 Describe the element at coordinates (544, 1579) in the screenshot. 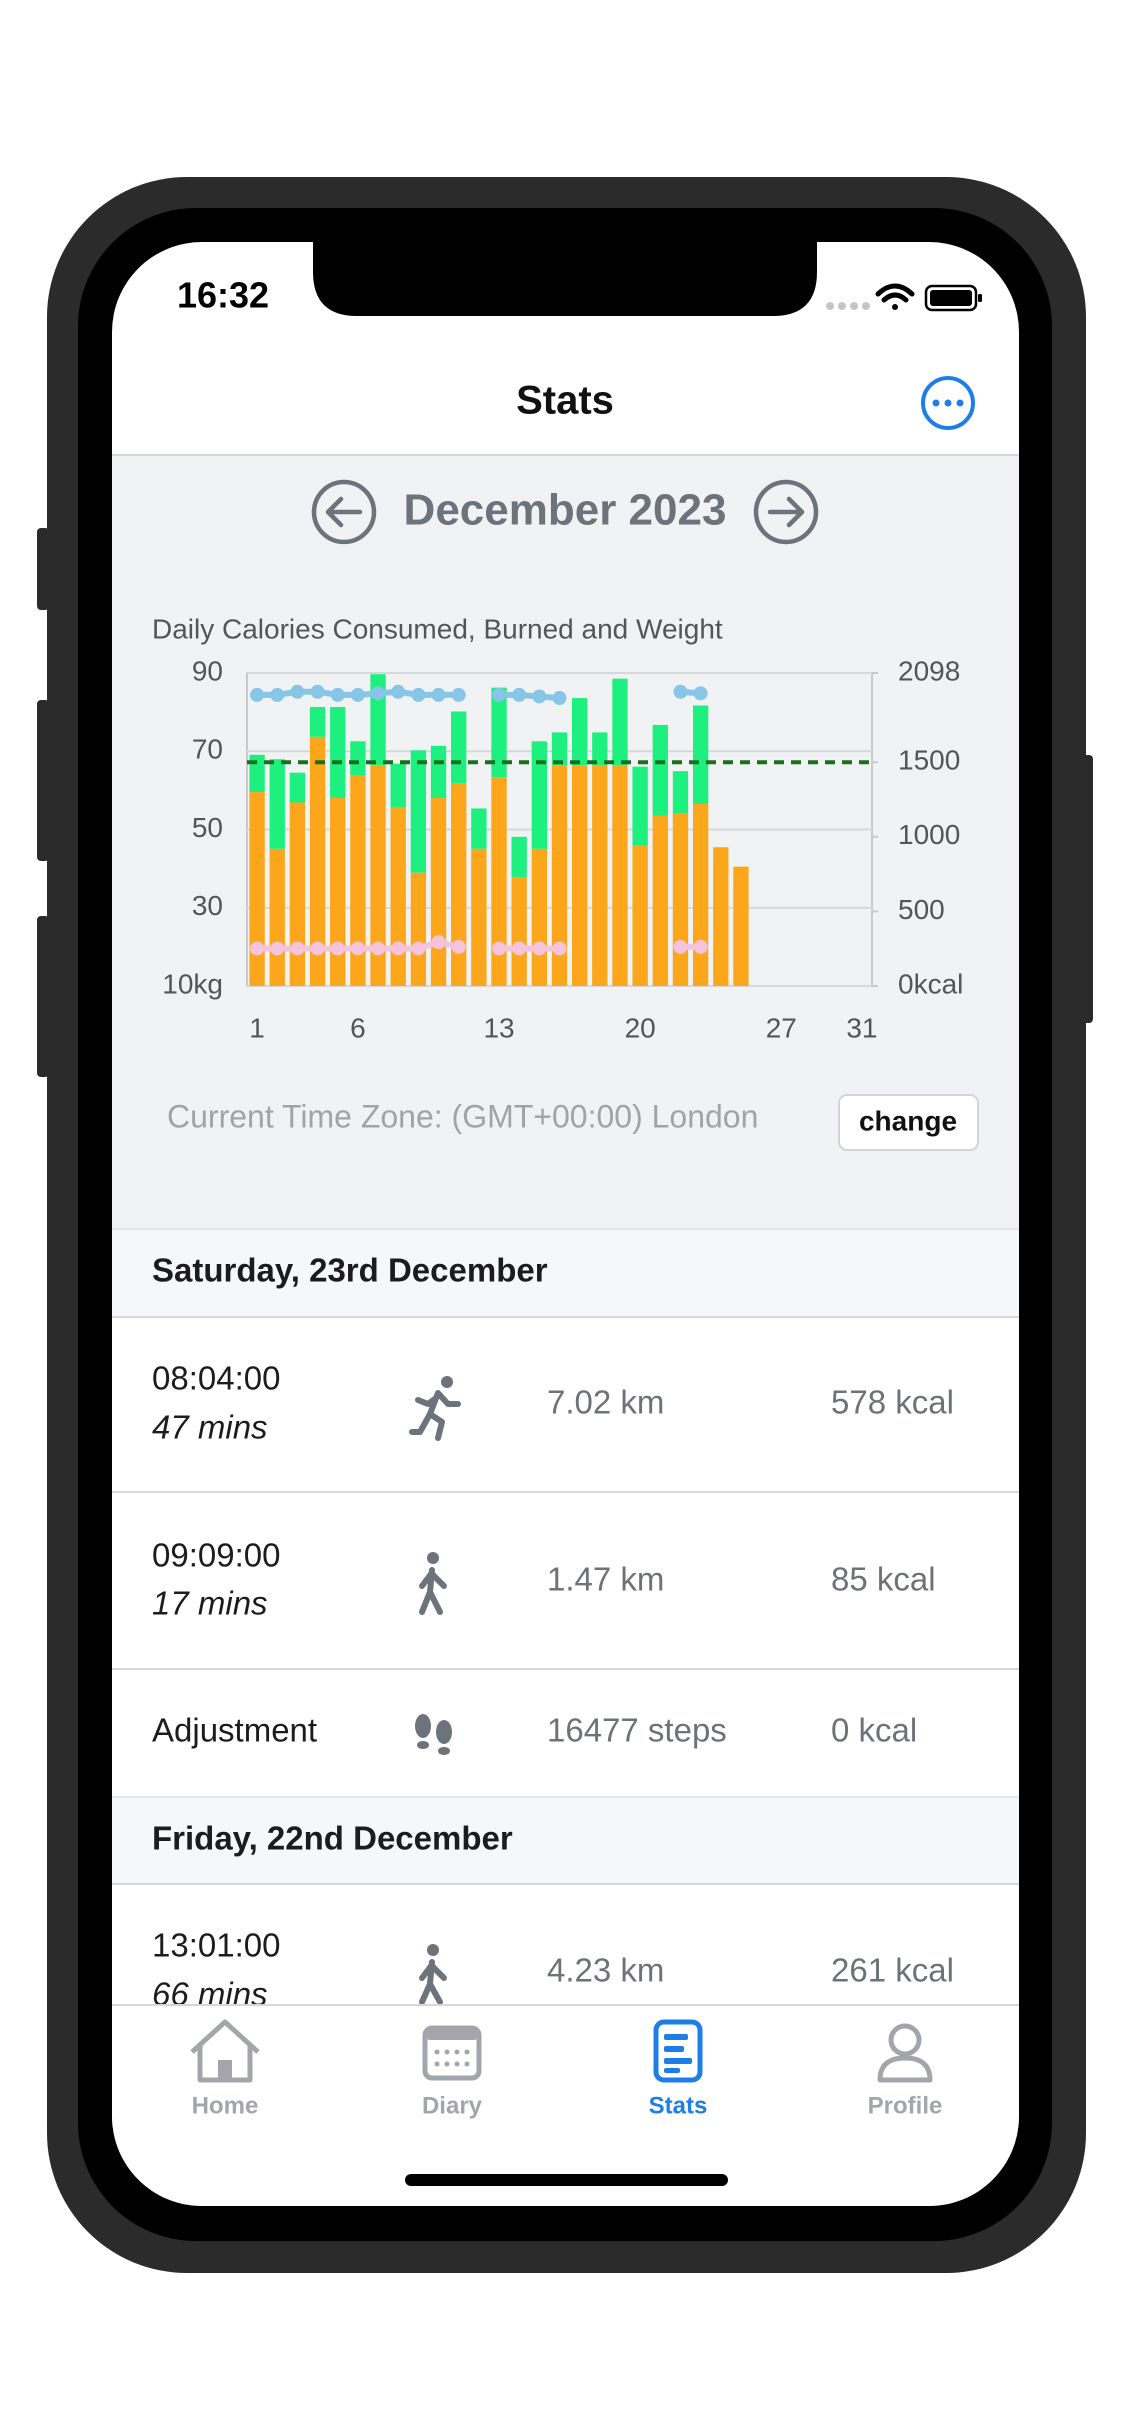

I see `activity-row: 09:09:00 17 mins 1.47 km 85 kcal` at that location.